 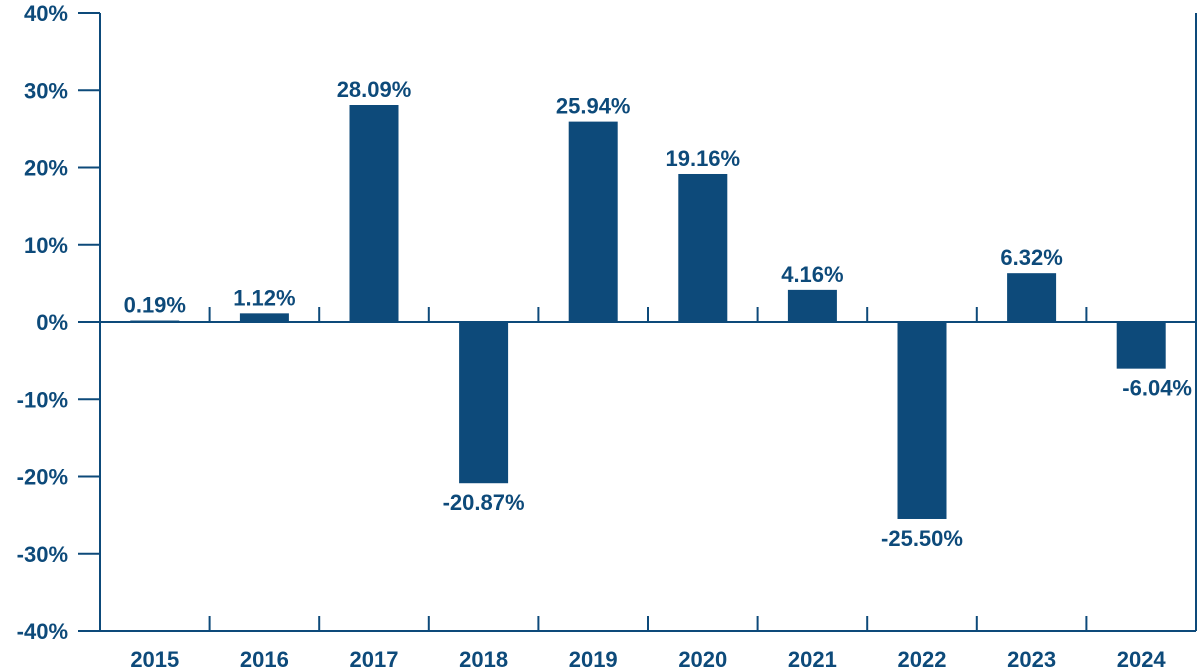 I want to click on y-tick-label: 40%, so click(x=46, y=13).